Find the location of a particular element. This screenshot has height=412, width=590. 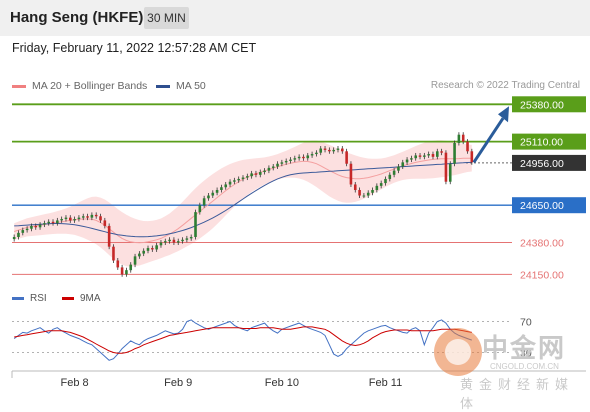

instrument-title: Hang Seng (HKFE) is located at coordinates (77, 17).